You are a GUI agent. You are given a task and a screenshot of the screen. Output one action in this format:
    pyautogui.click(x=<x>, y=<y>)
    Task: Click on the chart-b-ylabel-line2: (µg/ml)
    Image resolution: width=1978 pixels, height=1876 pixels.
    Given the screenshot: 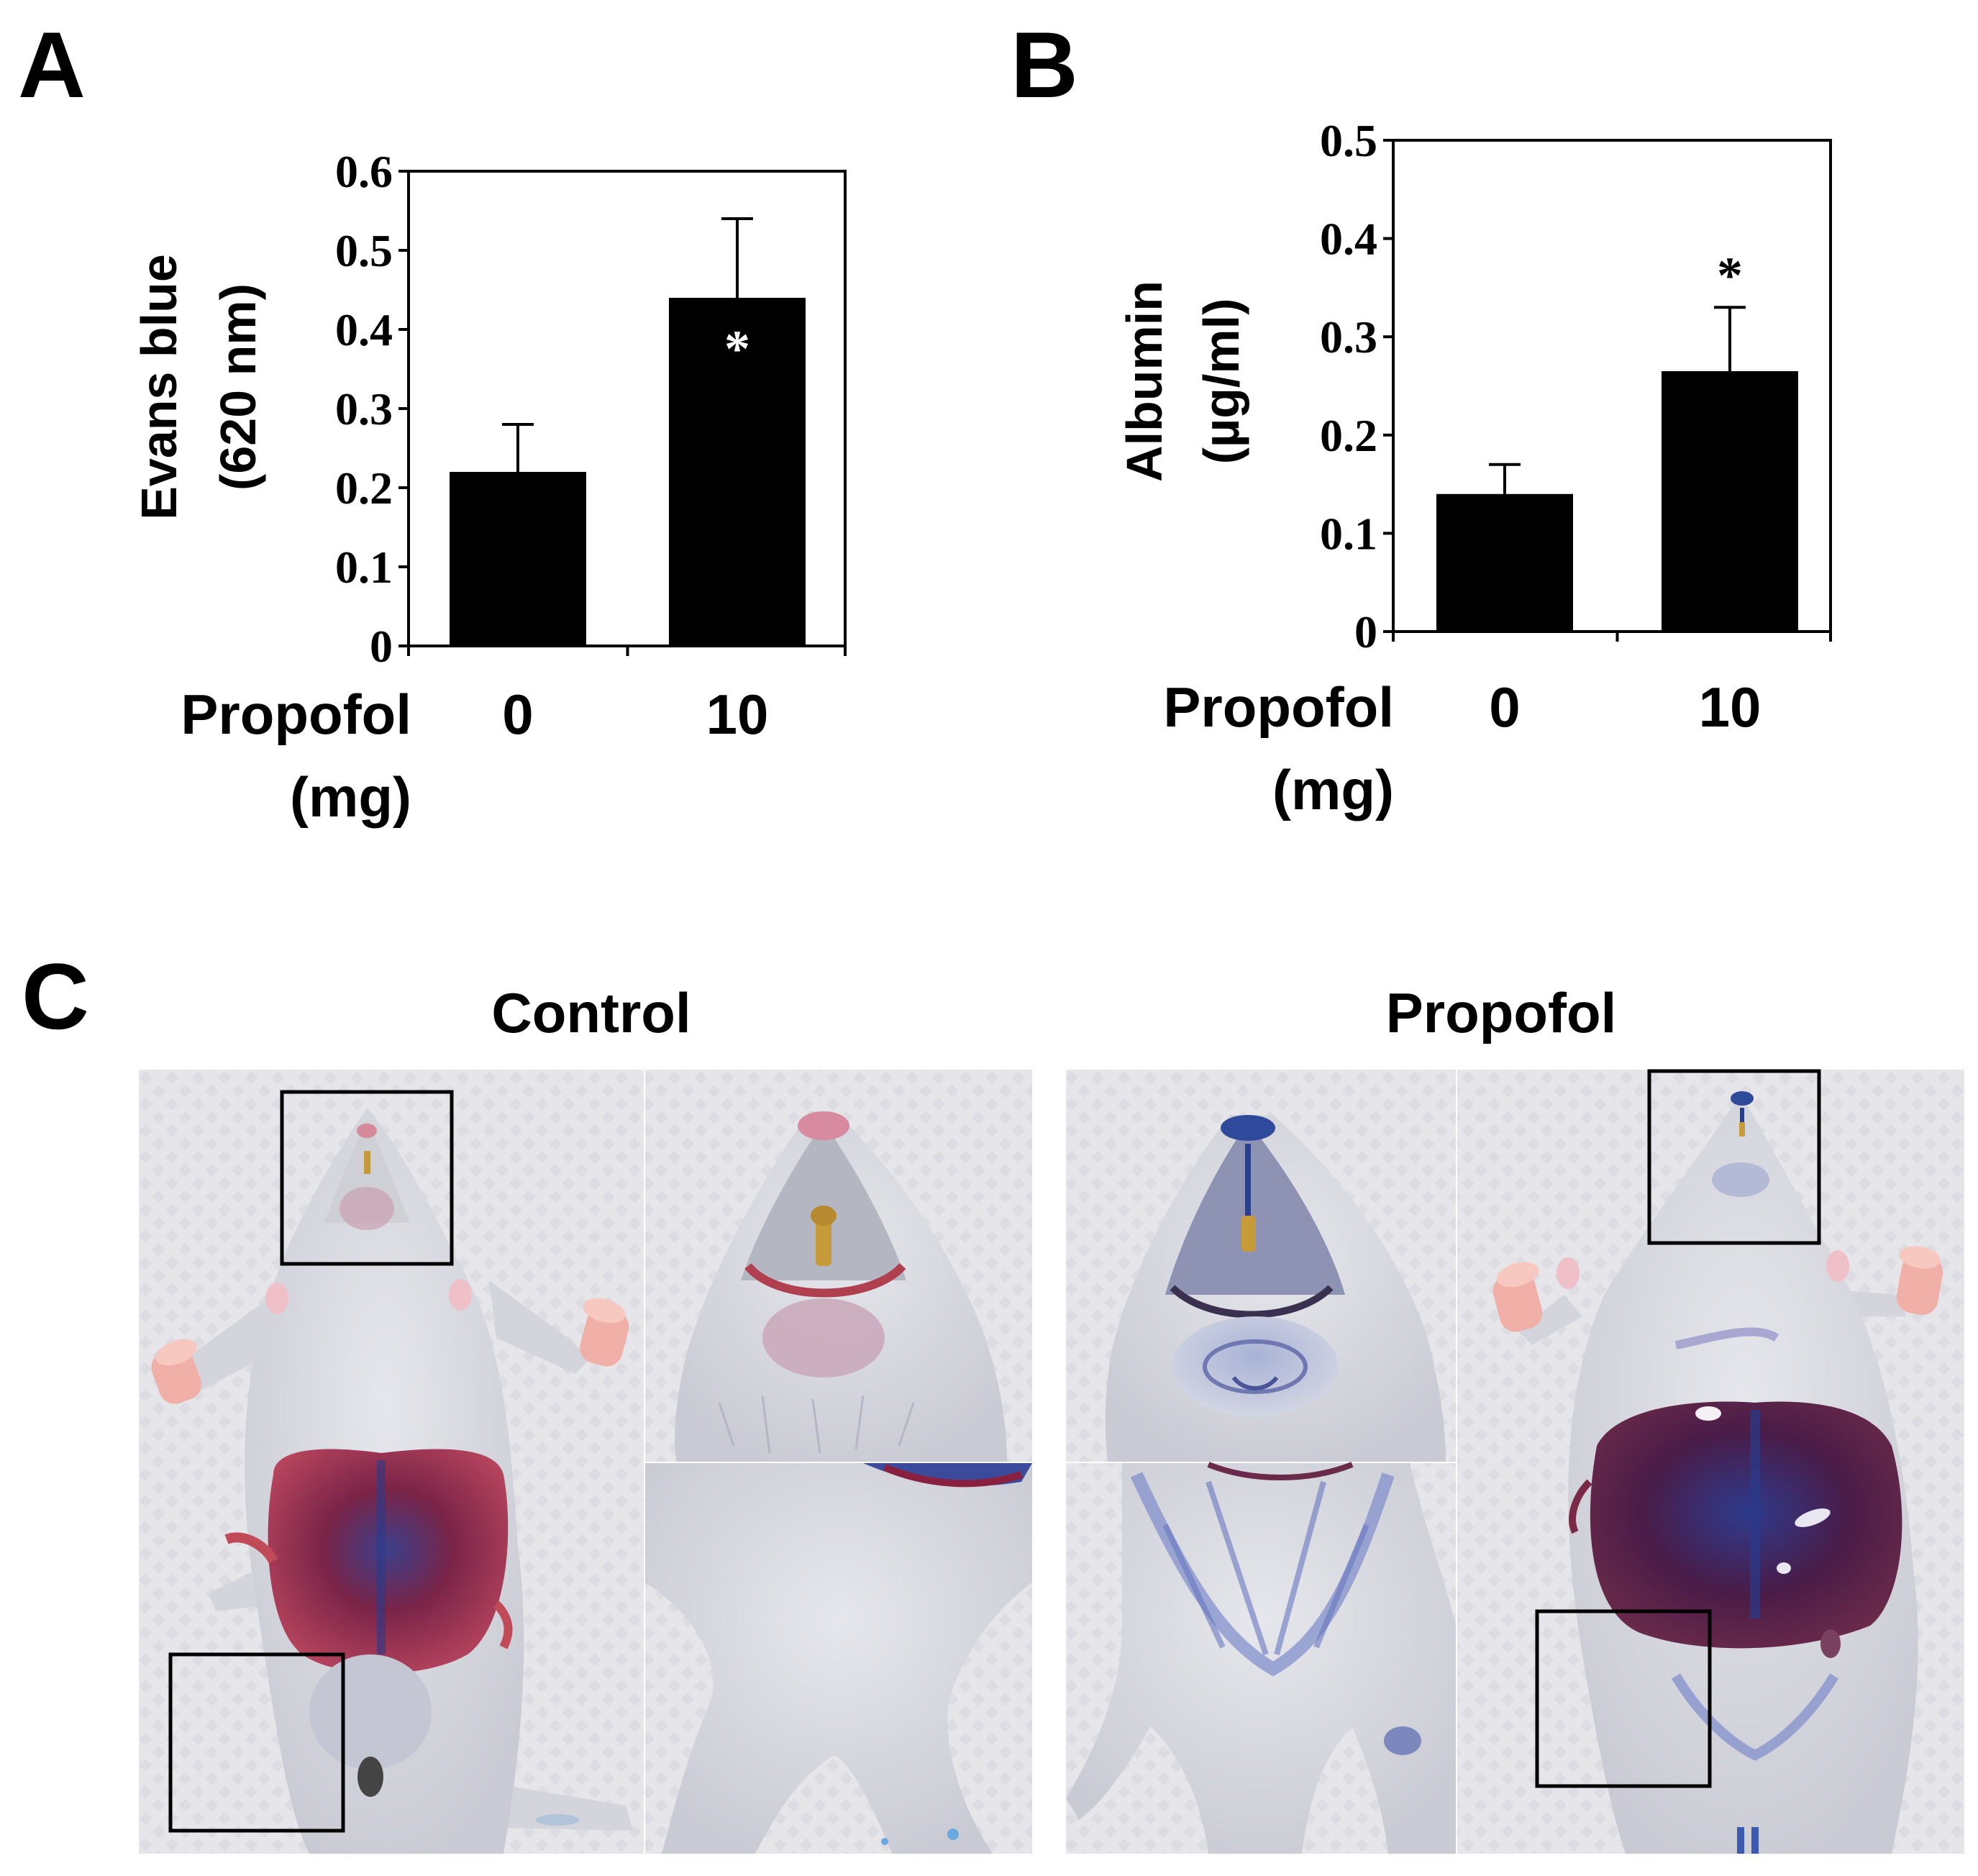 What is the action you would take?
    pyautogui.click(x=1221, y=382)
    